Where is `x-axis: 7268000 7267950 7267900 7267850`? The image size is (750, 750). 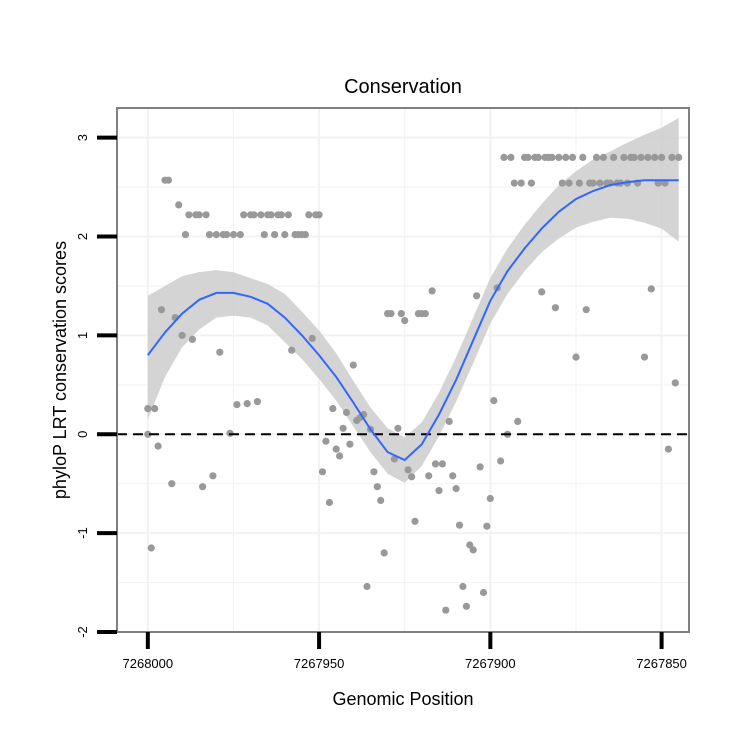 x-axis: 7268000 7267950 7267900 7267850 is located at coordinates (405, 651).